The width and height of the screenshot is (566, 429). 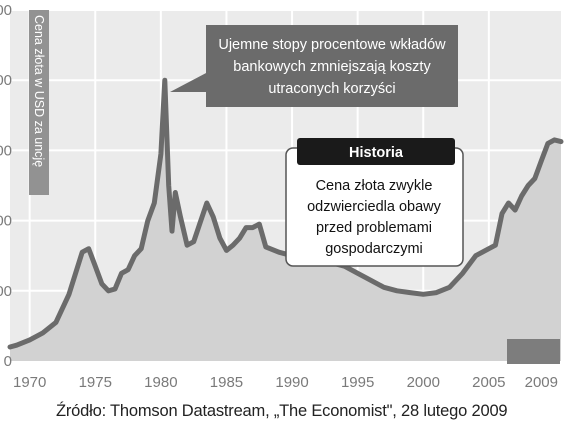 I want to click on y-axis-label-box: Cena złota w USD za uncję, so click(x=39, y=102).